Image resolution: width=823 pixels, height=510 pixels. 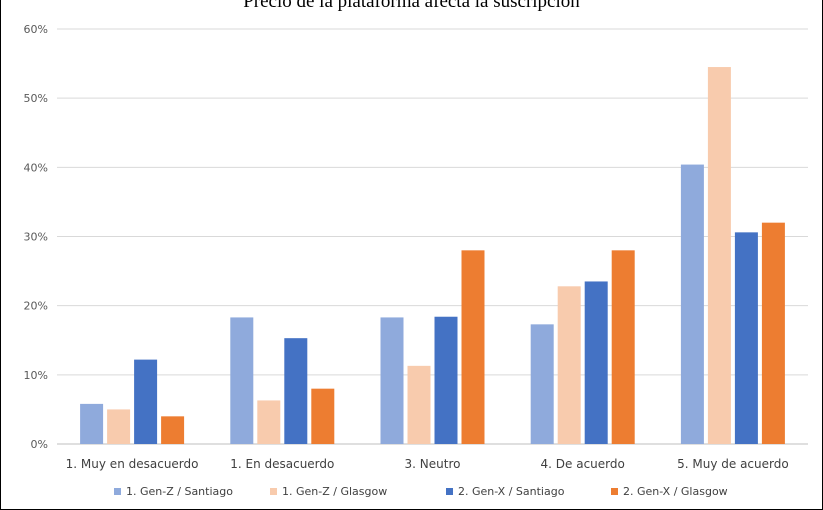 I want to click on x-category-label: 3. Neutro, so click(x=433, y=464).